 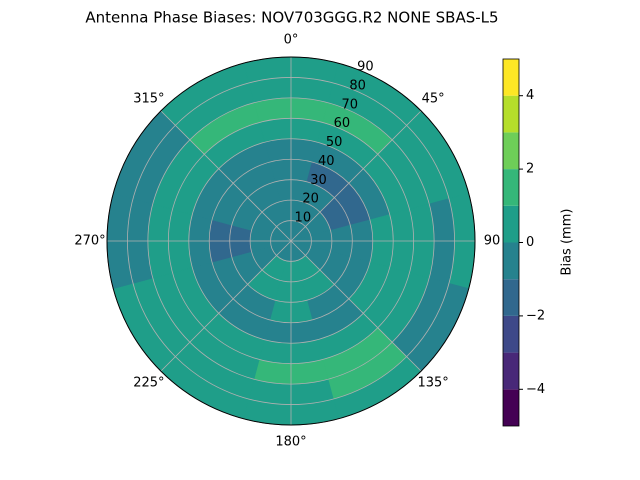 What do you see at coordinates (148, 383) in the screenshot?
I see `theta-tick-label: 225°` at bounding box center [148, 383].